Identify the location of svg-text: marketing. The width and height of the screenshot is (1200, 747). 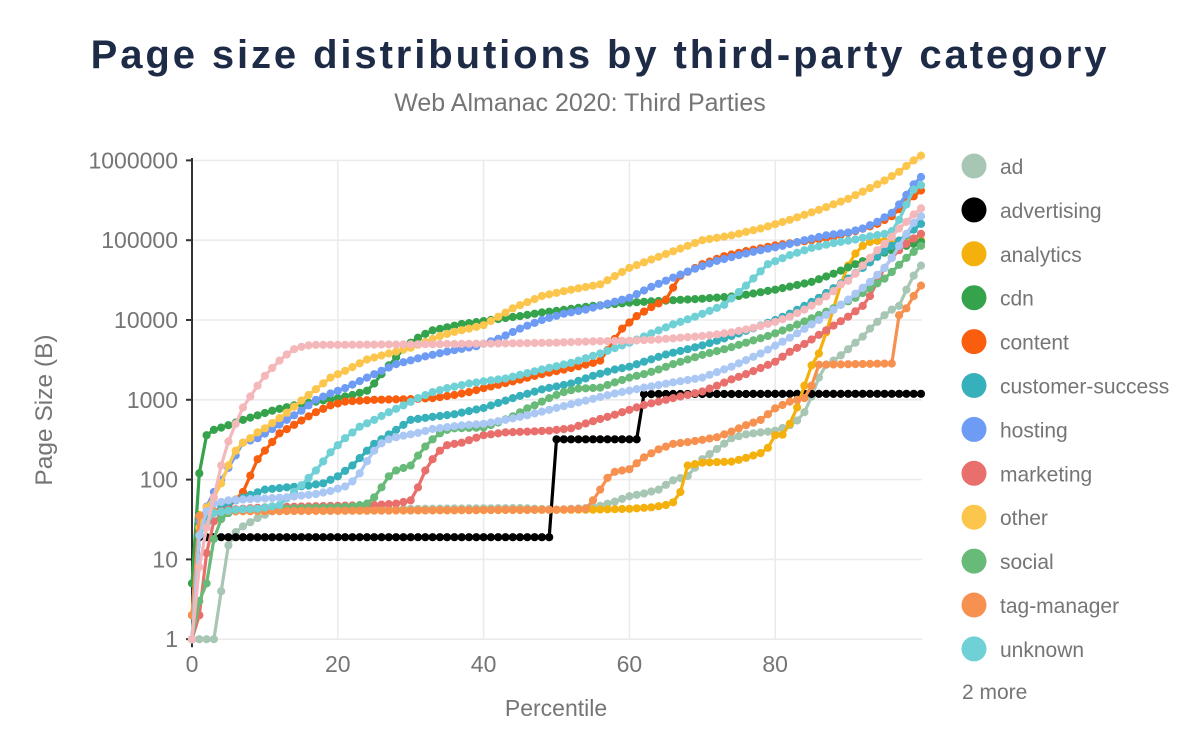
(1046, 474).